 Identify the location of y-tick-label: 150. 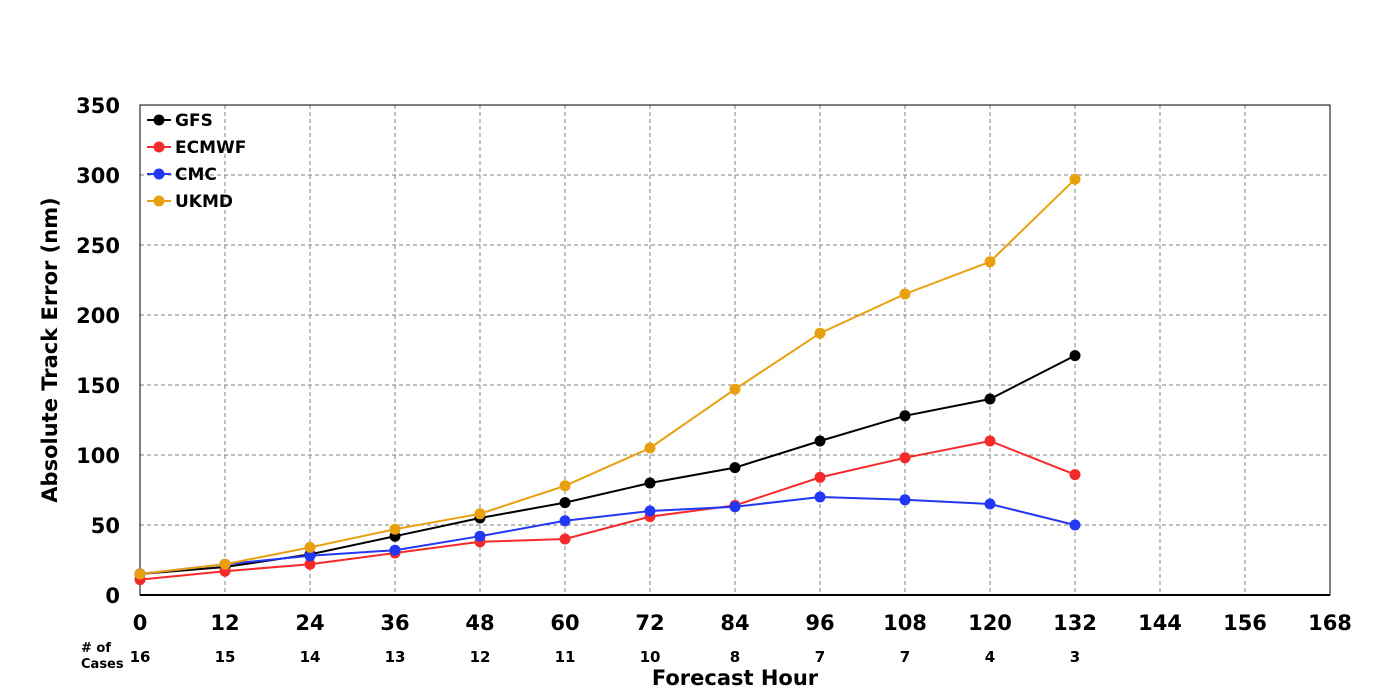
(98, 386).